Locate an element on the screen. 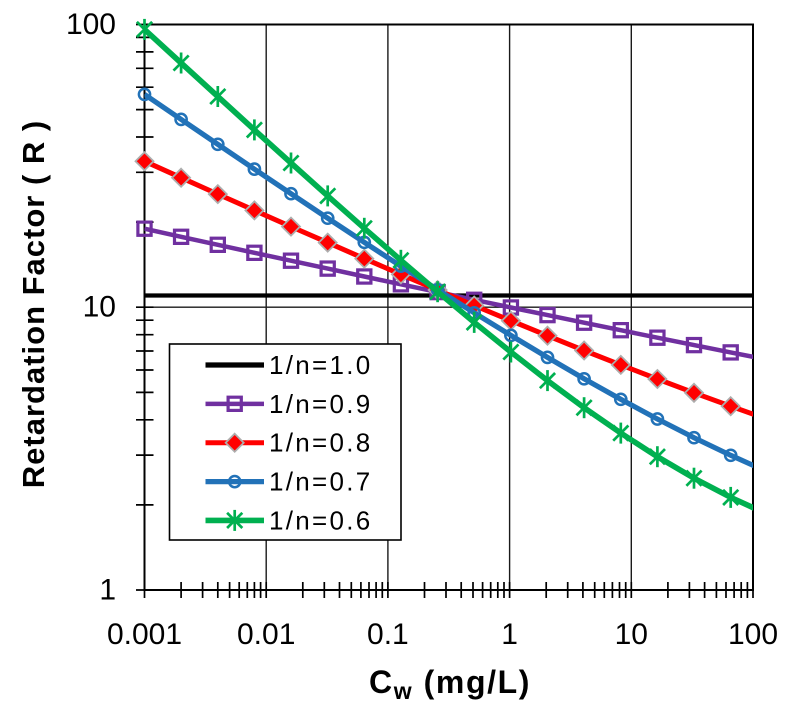 Image resolution: width=800 pixels, height=719 pixels. svg-text: 1/n=0.9 is located at coordinates (321, 404).